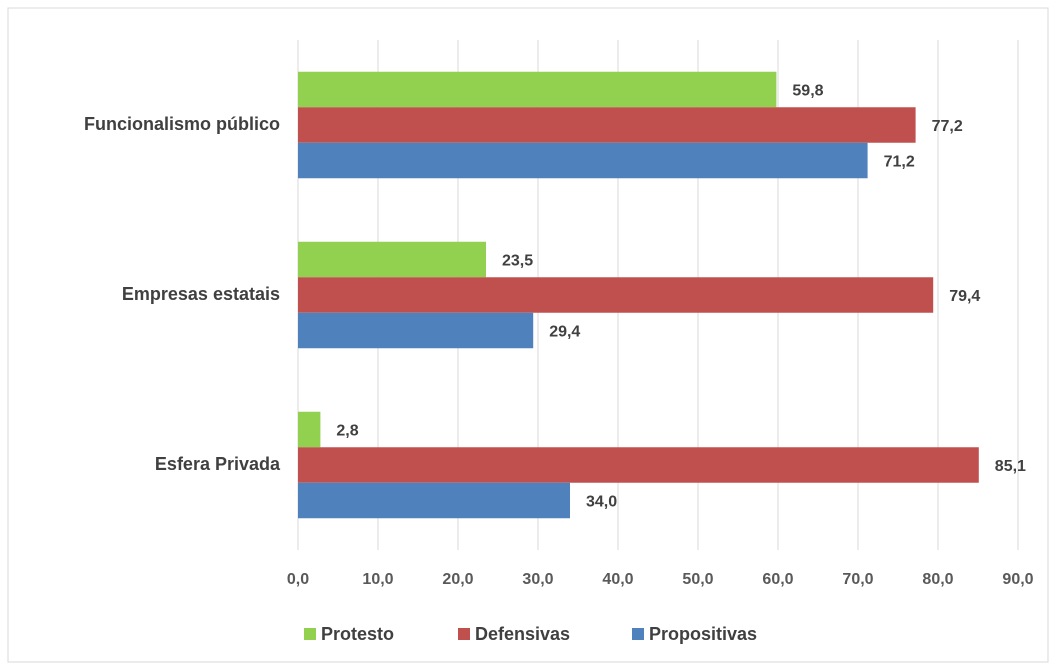 The width and height of the screenshot is (1056, 670). Describe the element at coordinates (947, 126) in the screenshot. I see `data-label: 77,2` at that location.